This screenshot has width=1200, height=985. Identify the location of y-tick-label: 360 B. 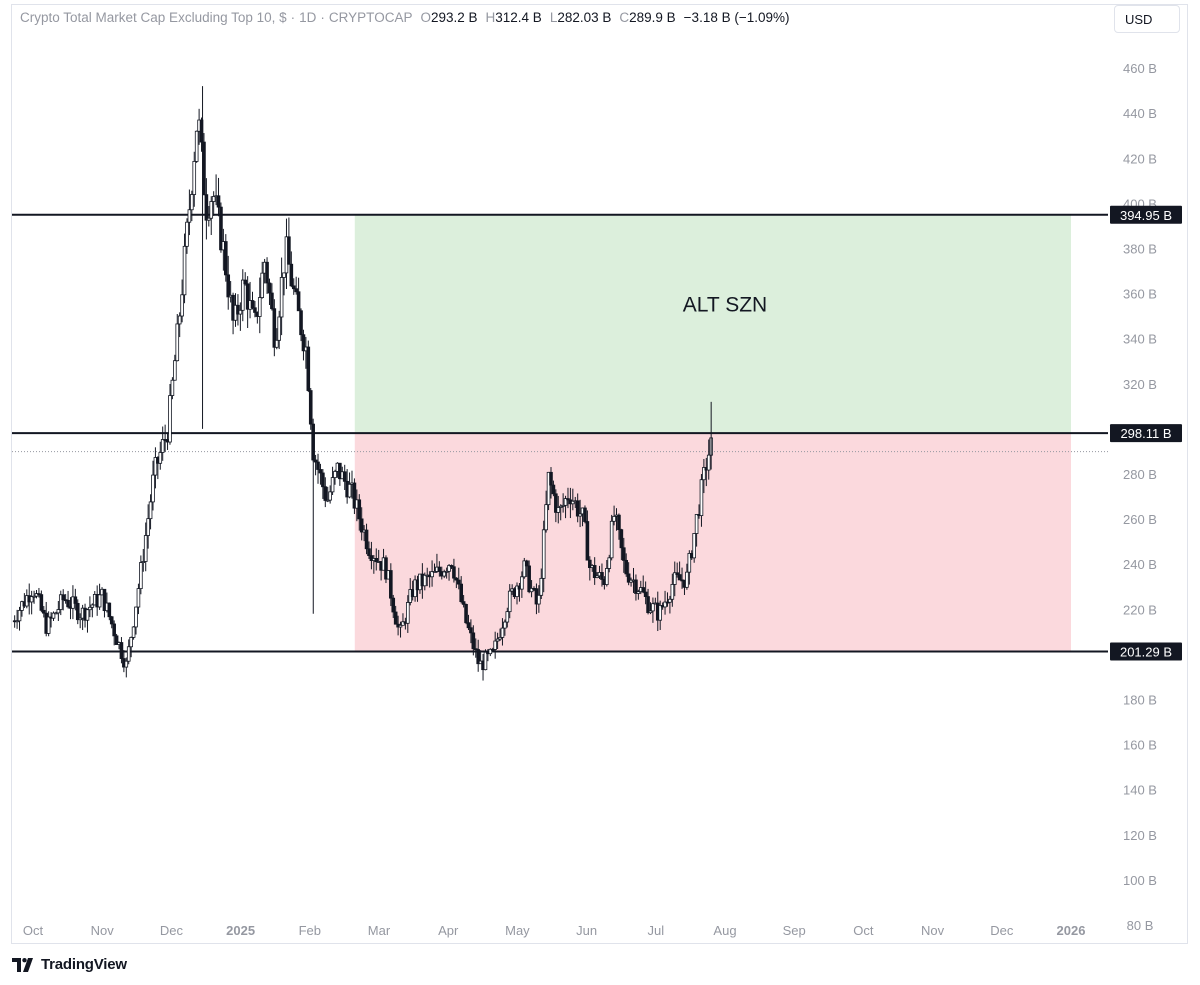
(1140, 294).